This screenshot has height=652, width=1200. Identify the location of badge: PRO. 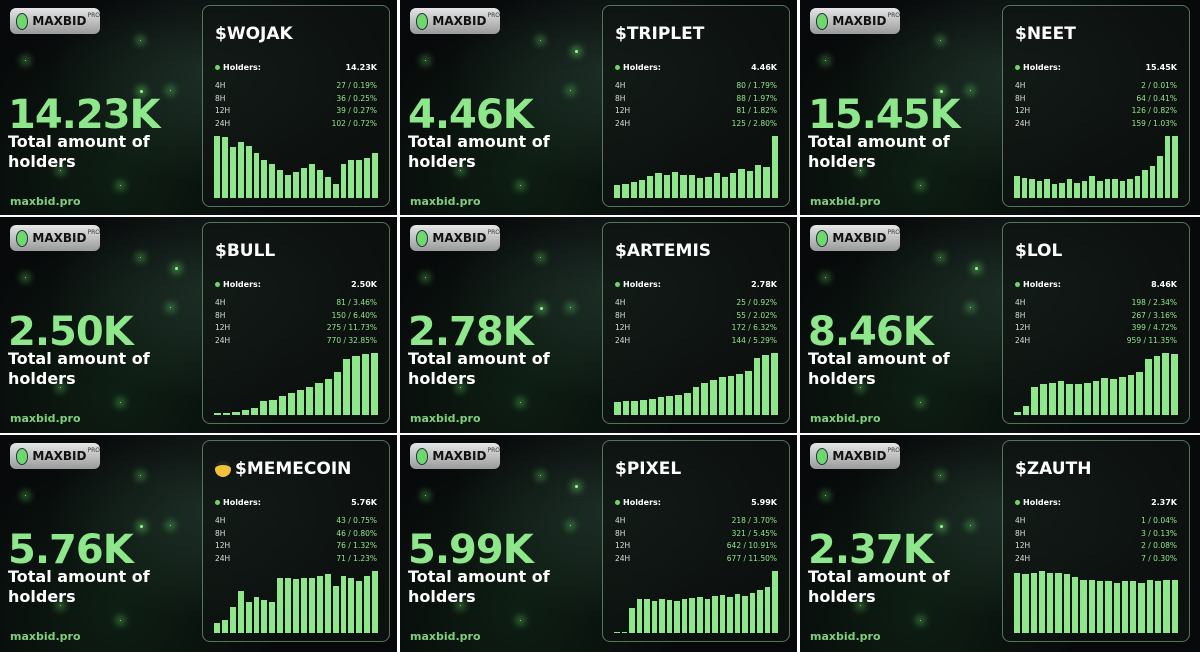
(893, 232).